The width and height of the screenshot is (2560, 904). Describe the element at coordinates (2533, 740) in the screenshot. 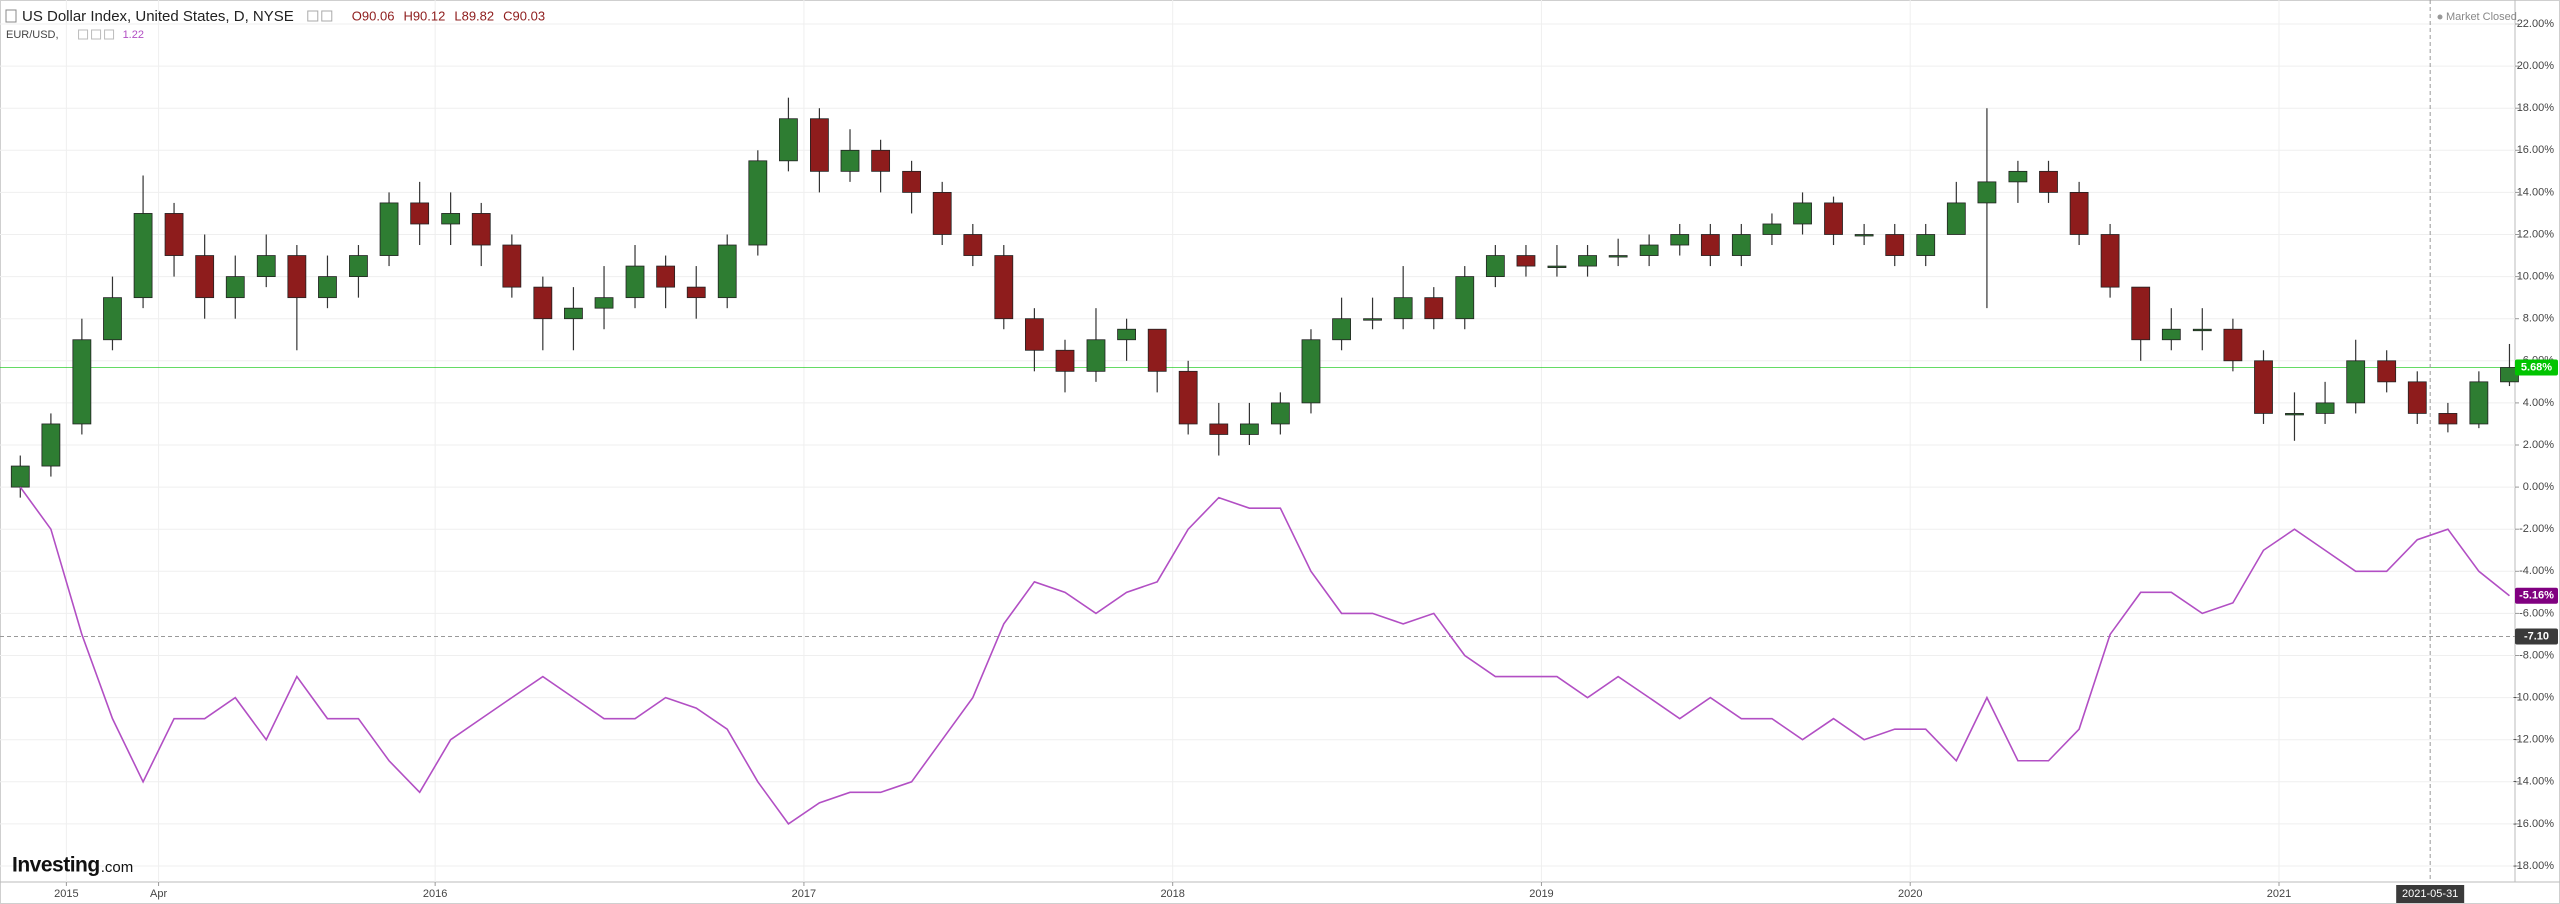

I see `y-tick-label: -12.00%` at that location.